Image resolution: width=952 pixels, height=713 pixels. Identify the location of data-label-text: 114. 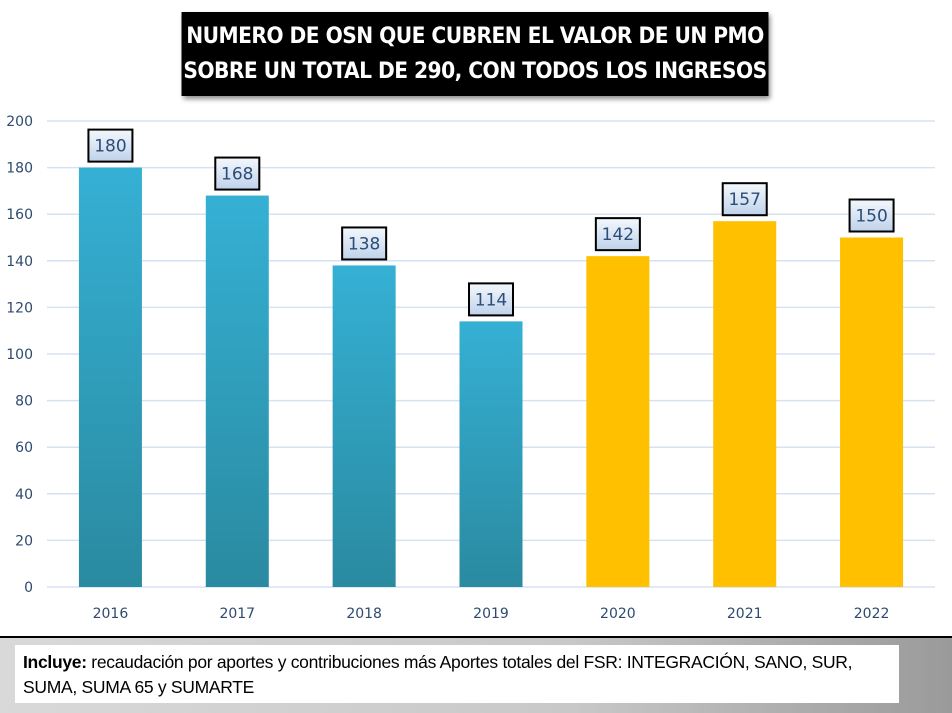
(491, 300).